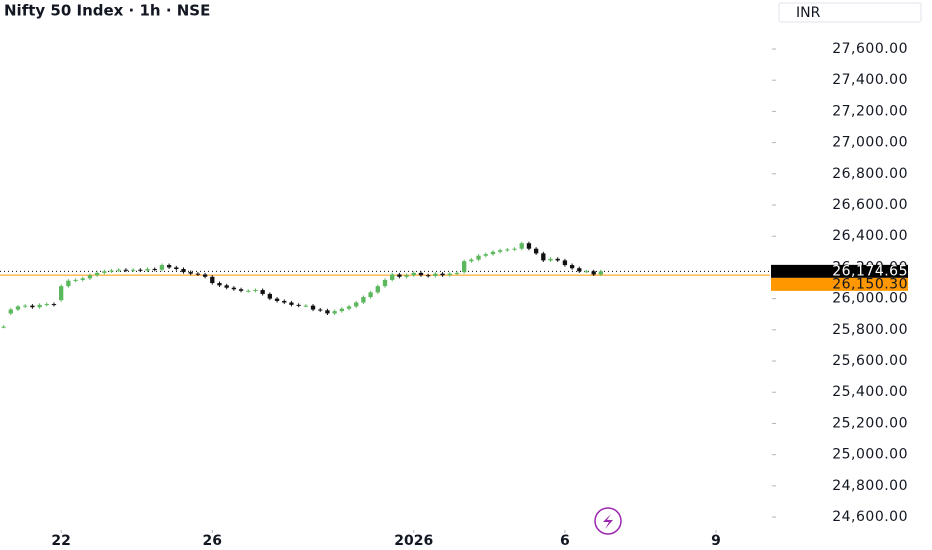 The height and width of the screenshot is (550, 932). I want to click on y-tick-label: 26,600.00, so click(870, 205).